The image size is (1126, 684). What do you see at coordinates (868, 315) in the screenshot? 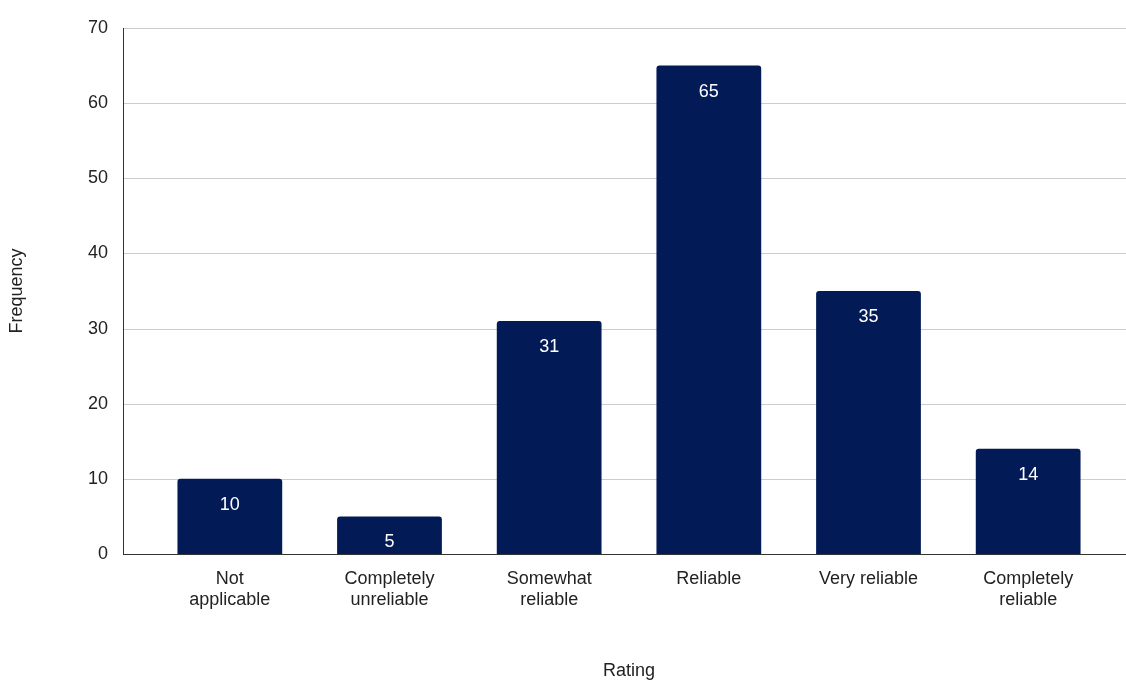
I see `data-label: 35` at bounding box center [868, 315].